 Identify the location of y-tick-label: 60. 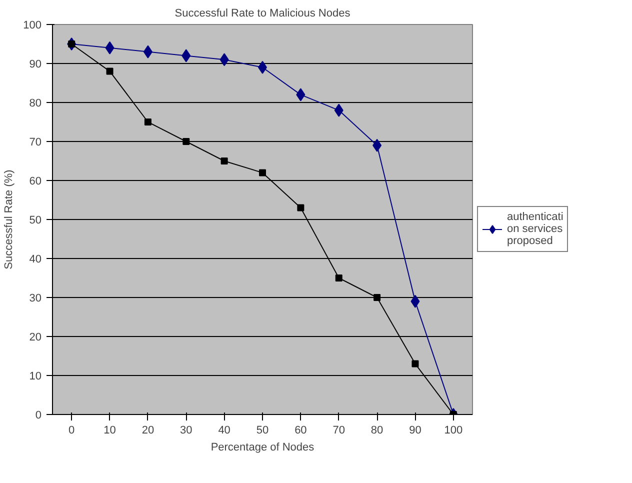
(35, 182).